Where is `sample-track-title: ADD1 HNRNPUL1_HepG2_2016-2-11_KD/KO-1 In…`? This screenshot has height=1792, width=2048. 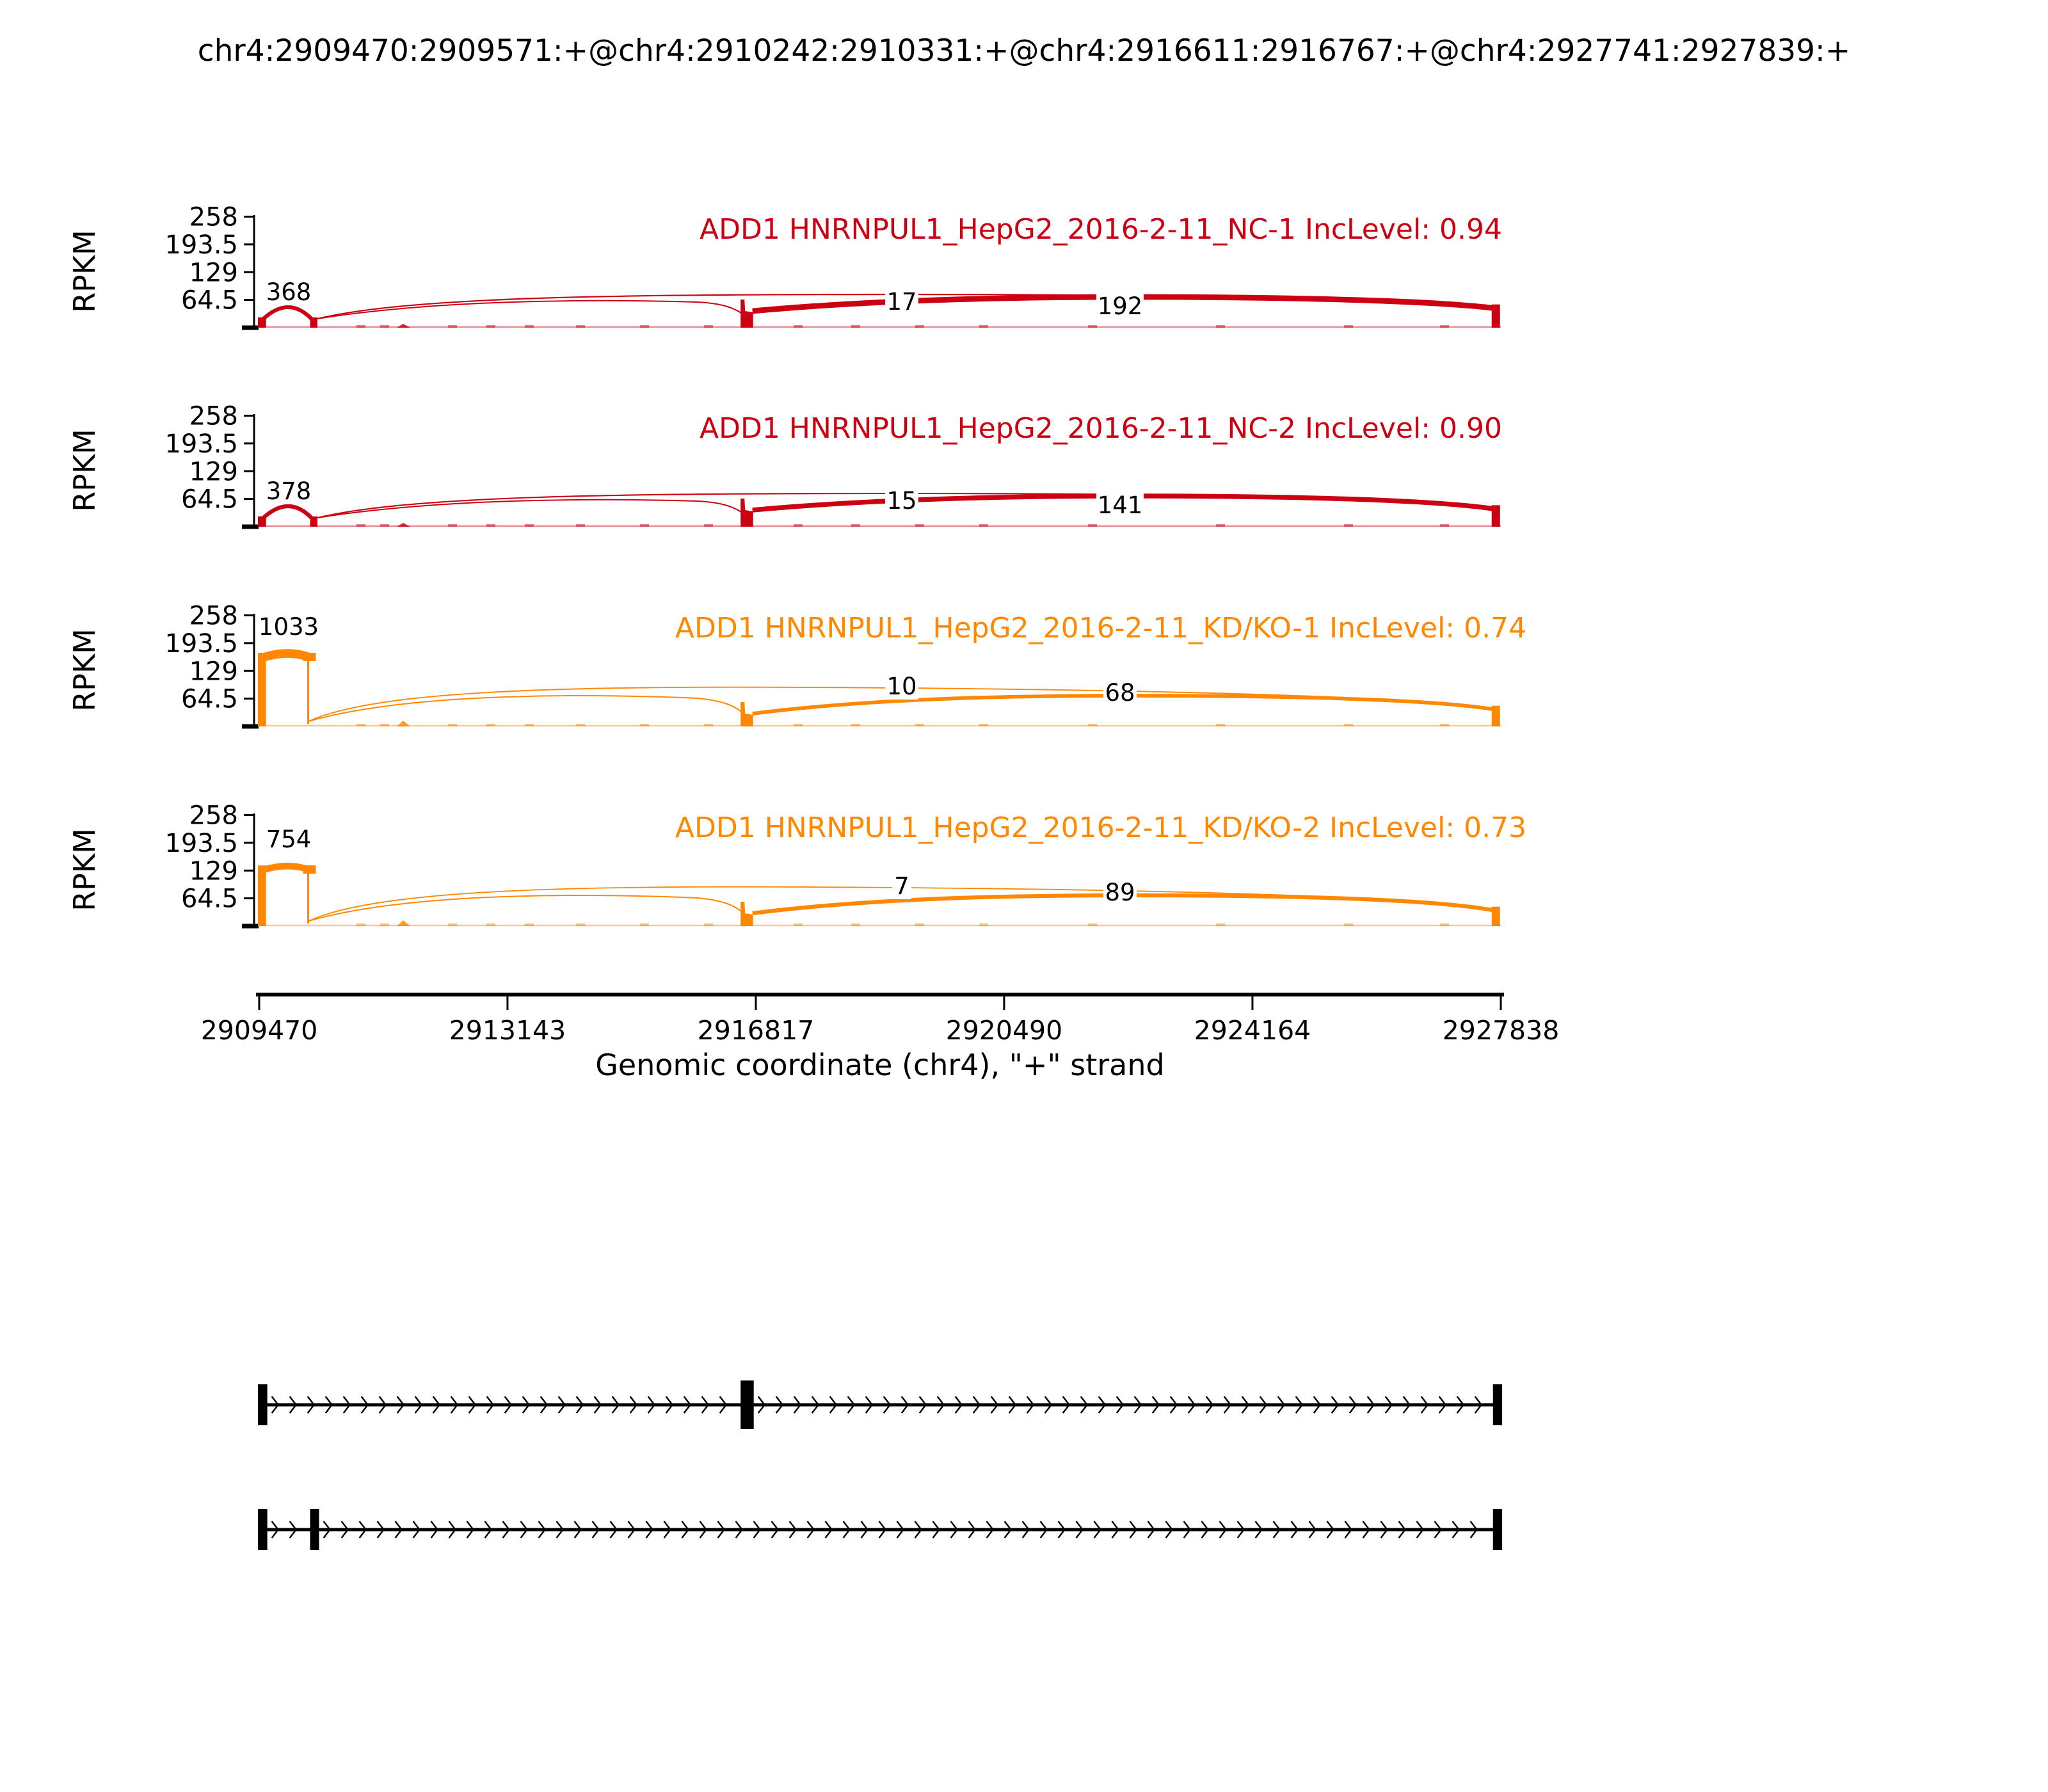
sample-track-title: ADD1 HNRNPUL1_HepG2_2016-2-11_KD/KO-1 In… is located at coordinates (1100, 628).